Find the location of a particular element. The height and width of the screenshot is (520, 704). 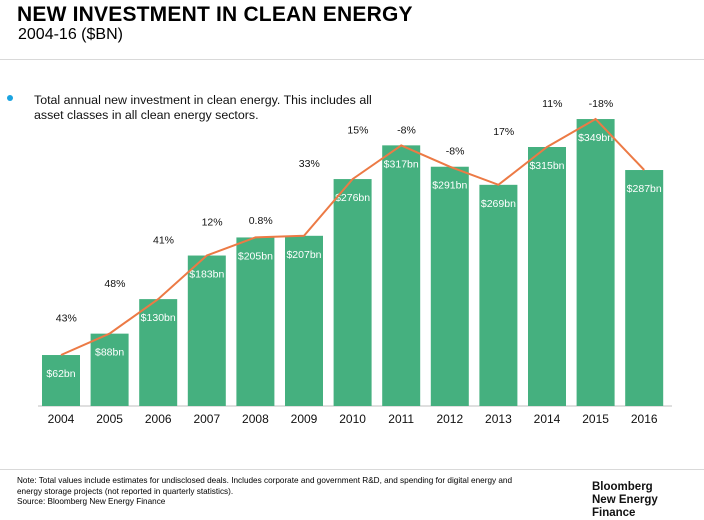

bar-value-label: $62bn is located at coordinates (60, 374).